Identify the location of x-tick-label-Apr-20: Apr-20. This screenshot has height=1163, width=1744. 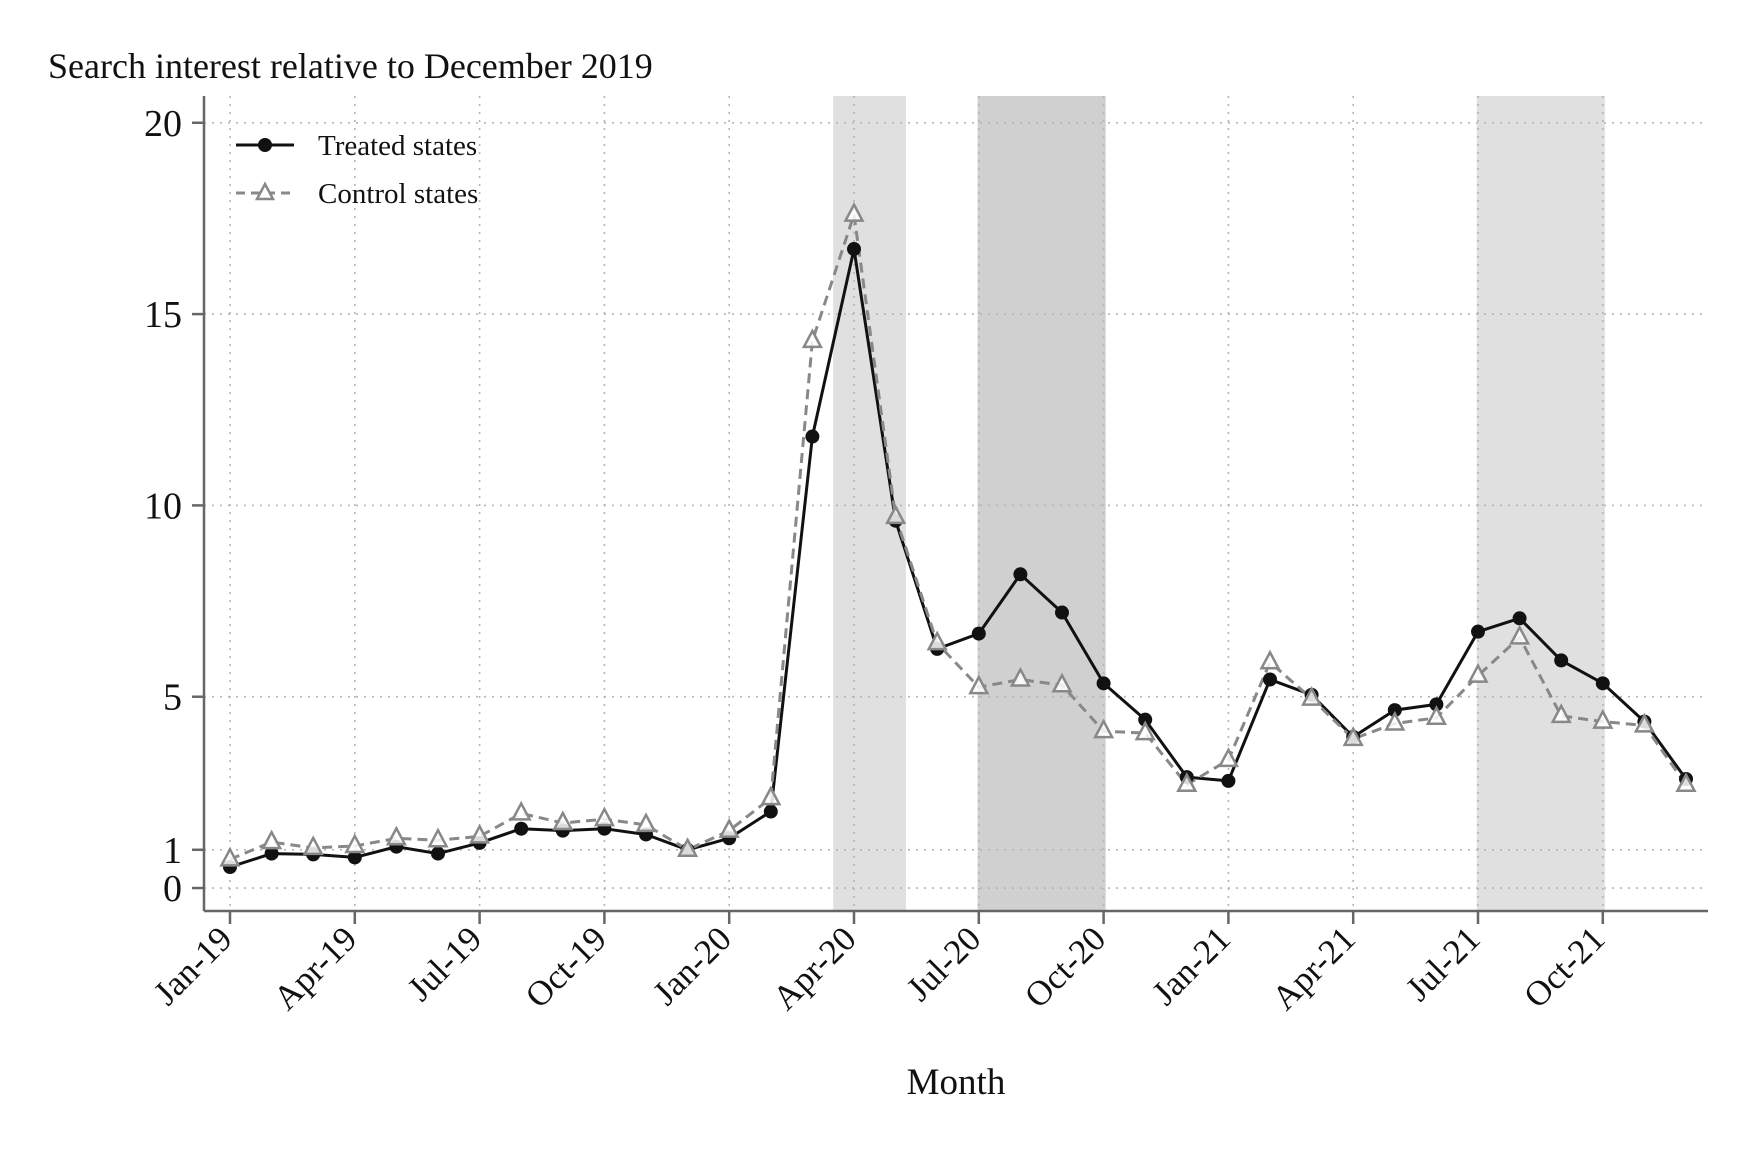
(814, 968).